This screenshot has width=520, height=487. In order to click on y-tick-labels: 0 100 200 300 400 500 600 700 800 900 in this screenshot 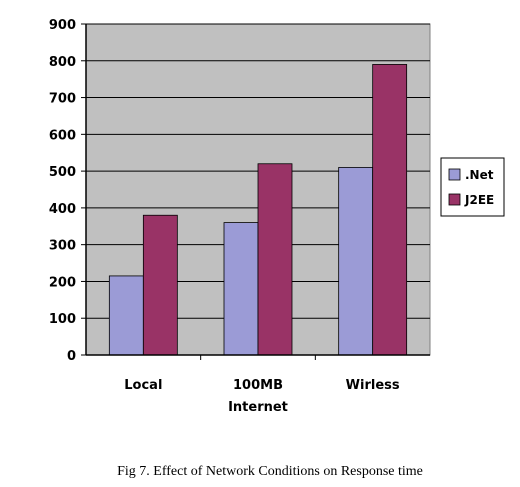, I will do `click(62, 191)`.